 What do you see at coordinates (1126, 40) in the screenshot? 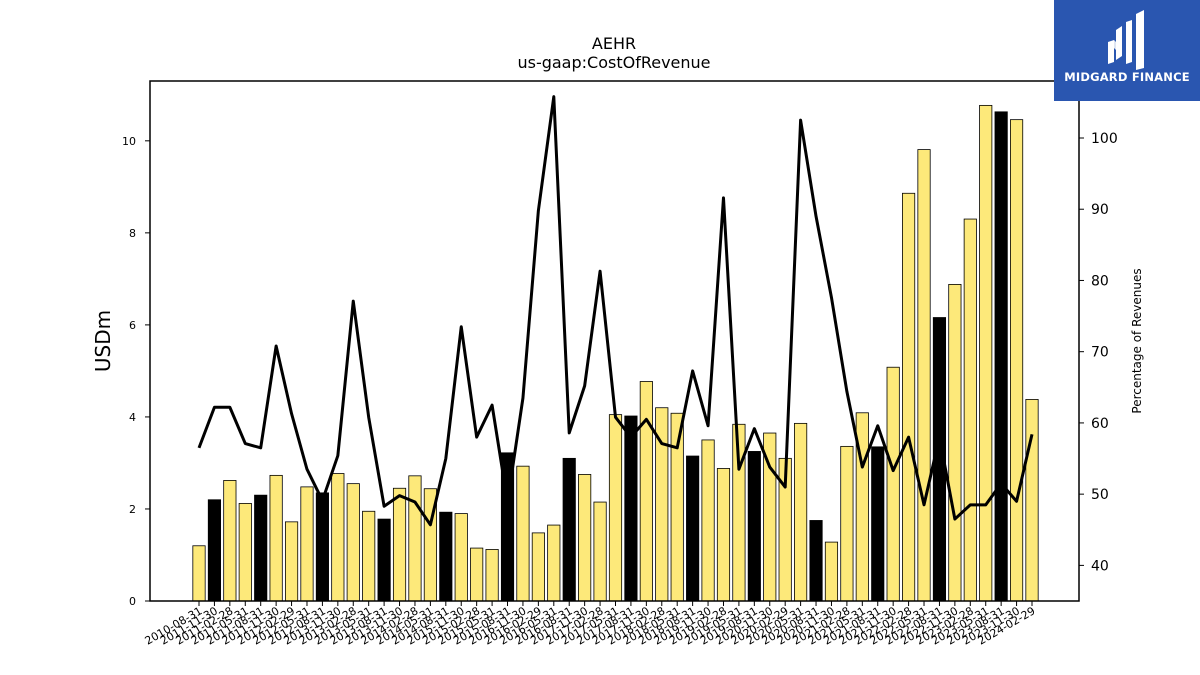
I see `midgard-logo-icon` at bounding box center [1126, 40].